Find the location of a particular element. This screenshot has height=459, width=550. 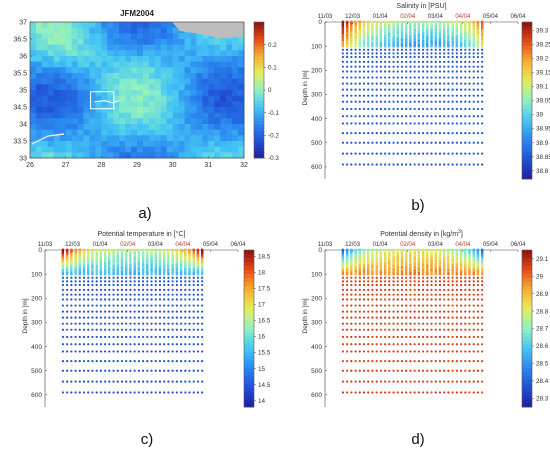

panel-b-colorbar-segment is located at coordinates (527, 146).